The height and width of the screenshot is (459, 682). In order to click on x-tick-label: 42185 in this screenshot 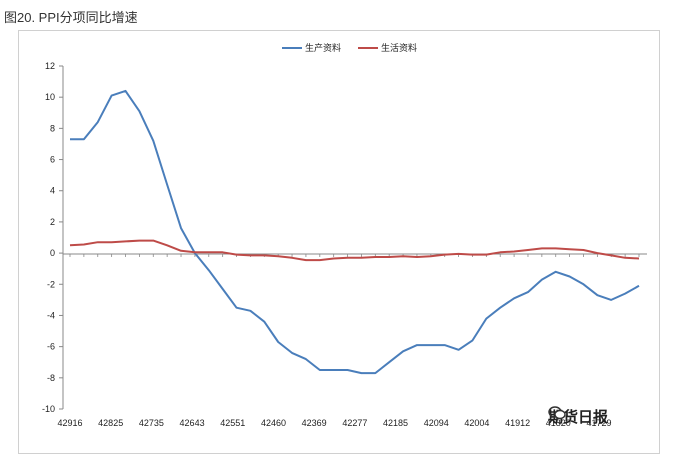, I will do `click(395, 423)`.